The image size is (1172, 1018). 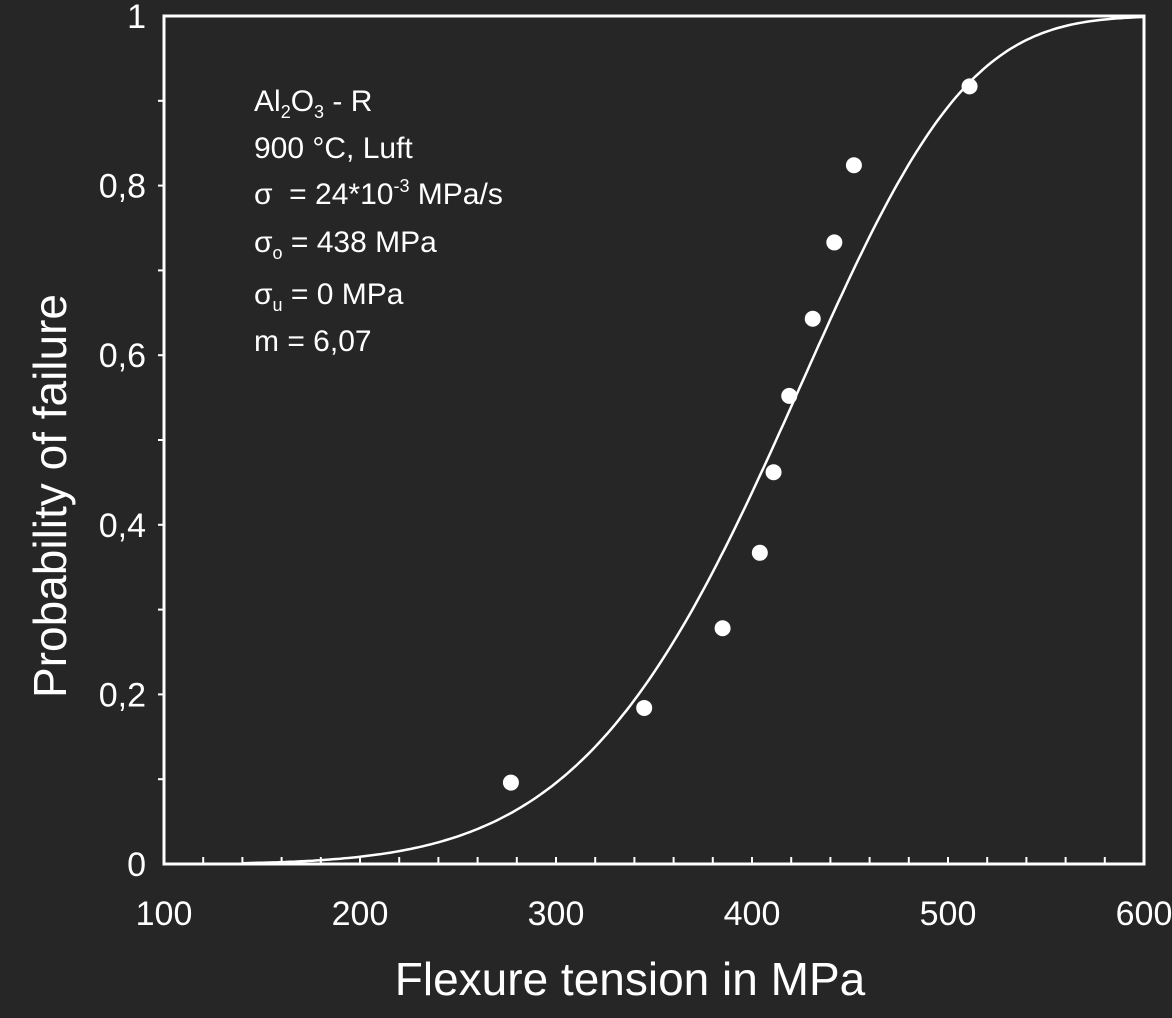 I want to click on y-tick-label: 0,4, so click(x=122, y=526).